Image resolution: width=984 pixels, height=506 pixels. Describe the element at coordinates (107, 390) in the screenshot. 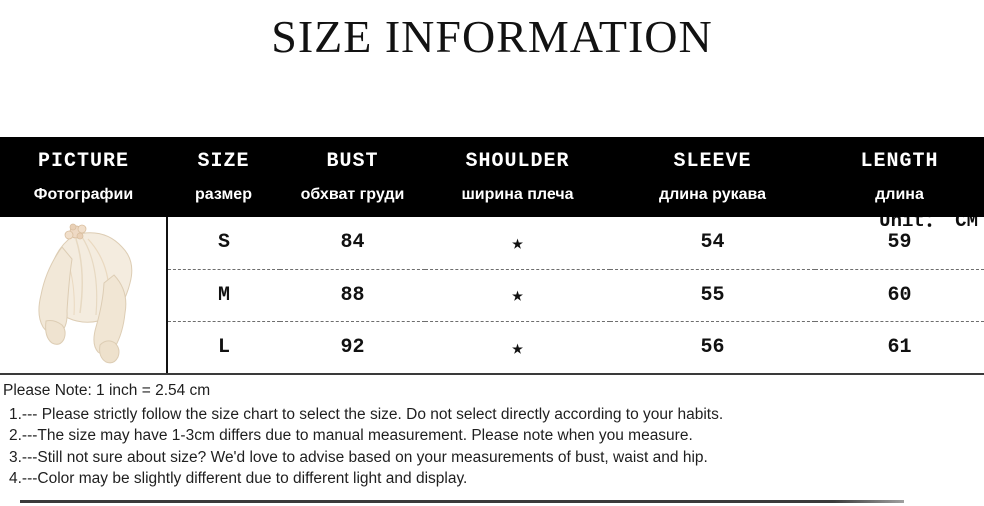

I see `notes-heading: Please Note: 1 inch = 2.54 cm` at that location.